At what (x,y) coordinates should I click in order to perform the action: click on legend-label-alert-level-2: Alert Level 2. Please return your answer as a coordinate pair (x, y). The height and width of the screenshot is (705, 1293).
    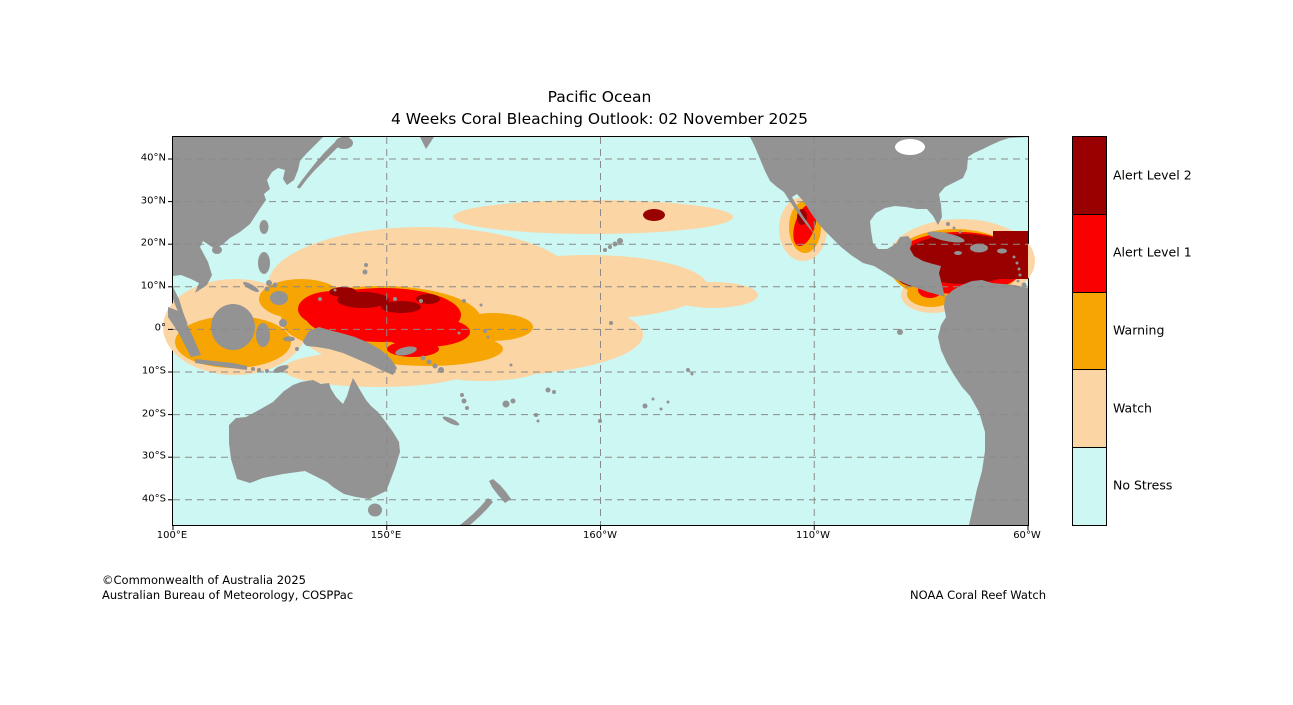
    Looking at the image, I should click on (1152, 175).